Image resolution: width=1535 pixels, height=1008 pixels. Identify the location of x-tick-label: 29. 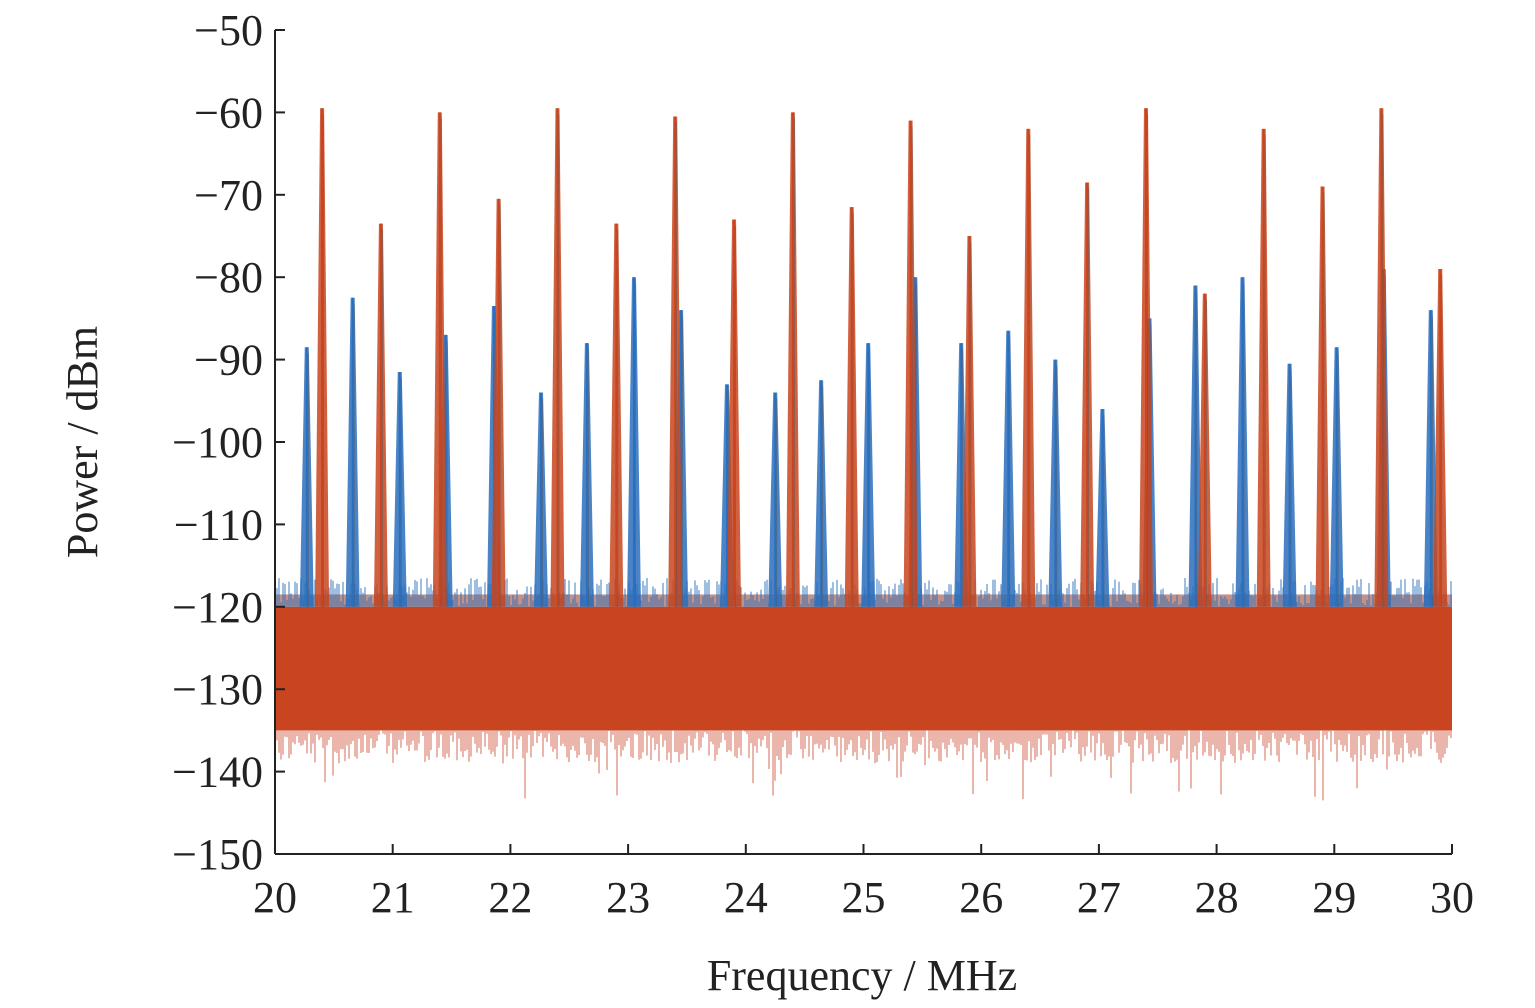
(1334, 897).